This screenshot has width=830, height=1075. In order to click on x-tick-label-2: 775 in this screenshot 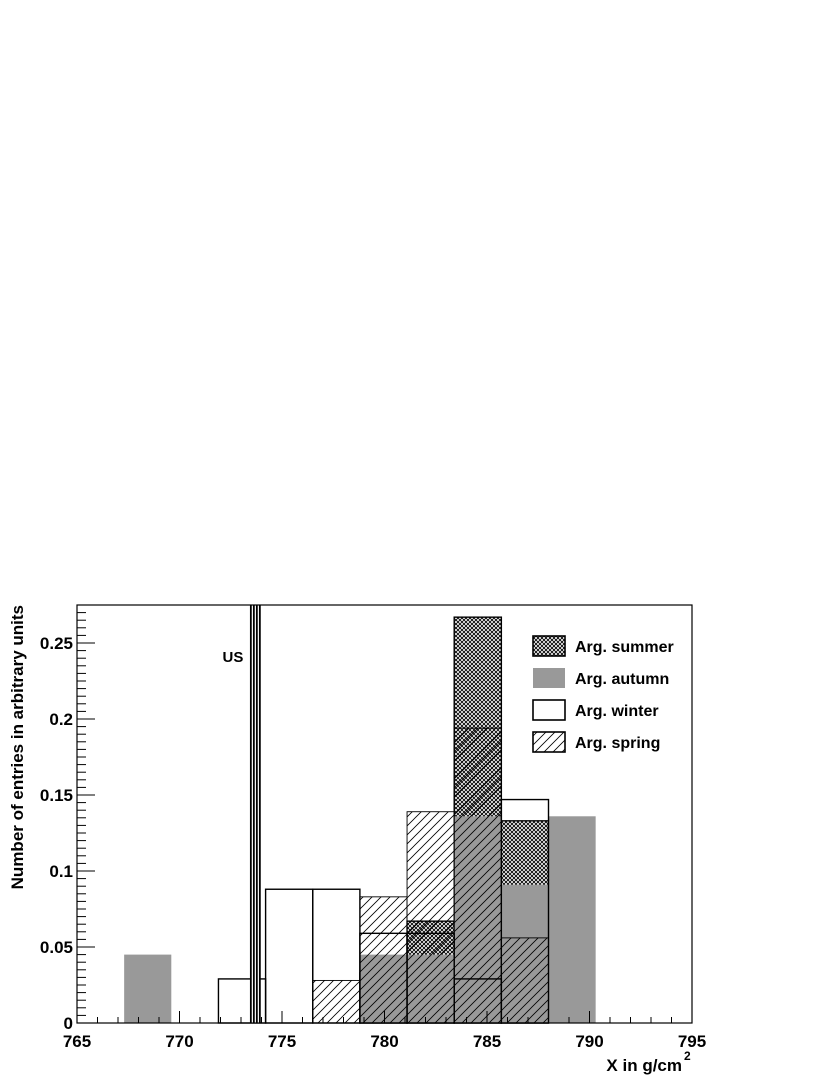, I will do `click(282, 1041)`.